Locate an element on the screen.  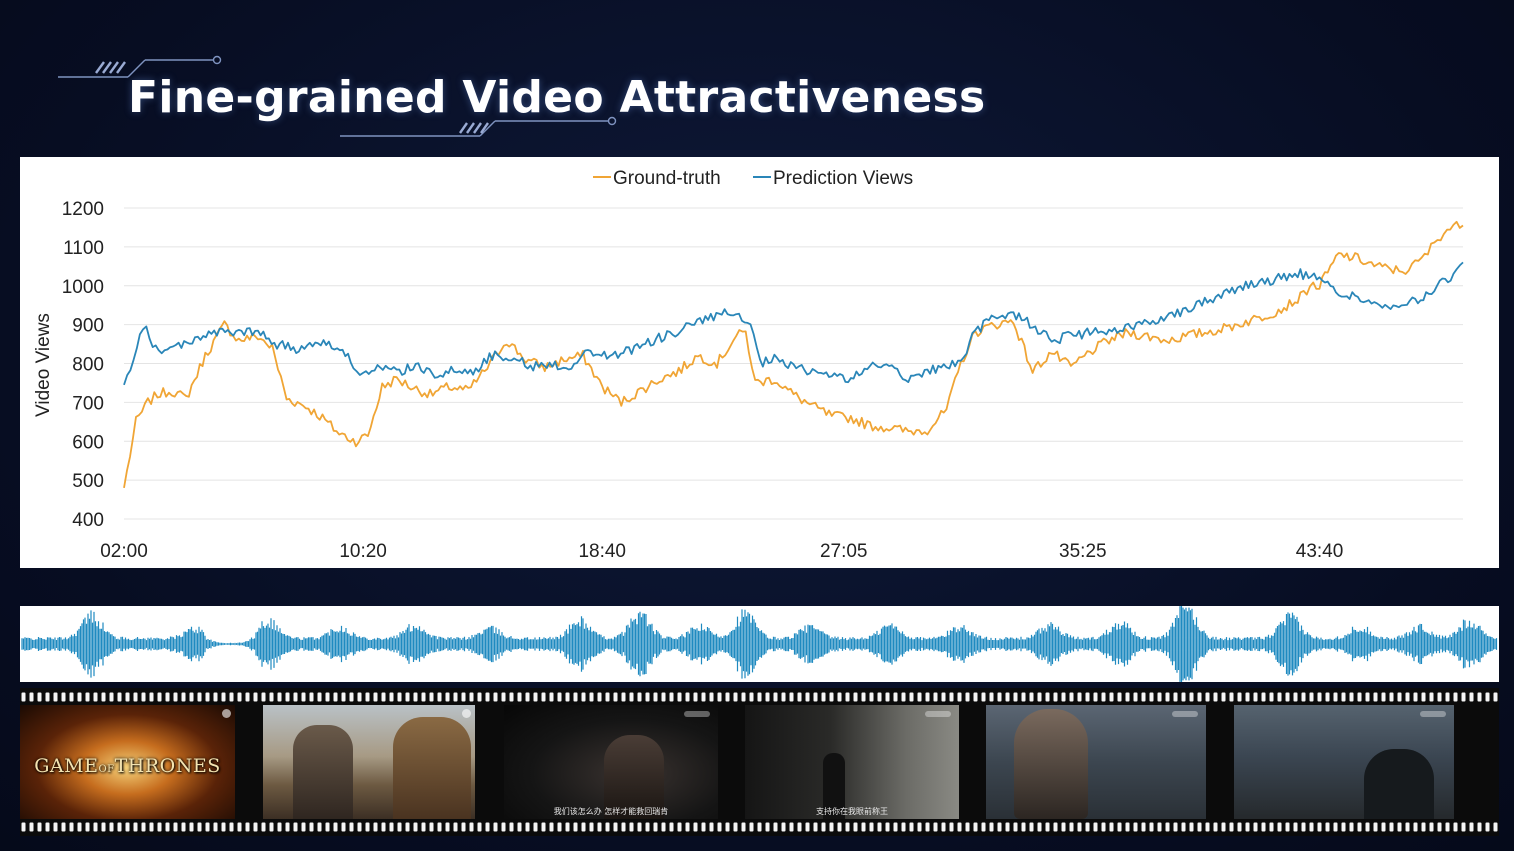
game-of-thrones-logo: GAMEOFTHRONES is located at coordinates (127, 766).